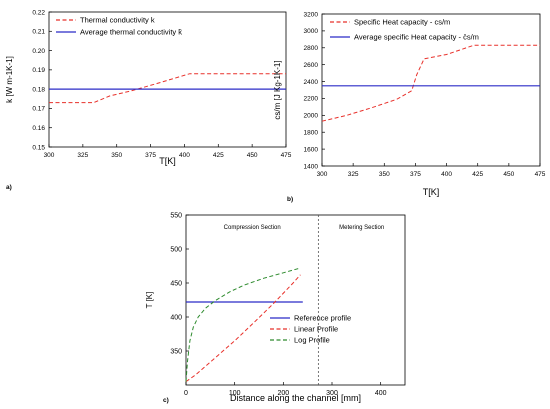 The height and width of the screenshot is (409, 550). Describe the element at coordinates (149, 300) in the screenshot. I see `y-axis-label: T [K]` at that location.